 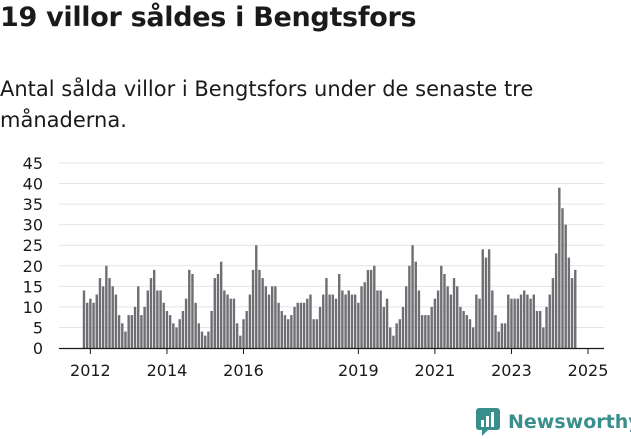 What do you see at coordinates (38, 348) in the screenshot?
I see `y-tick-label: 0` at bounding box center [38, 348].